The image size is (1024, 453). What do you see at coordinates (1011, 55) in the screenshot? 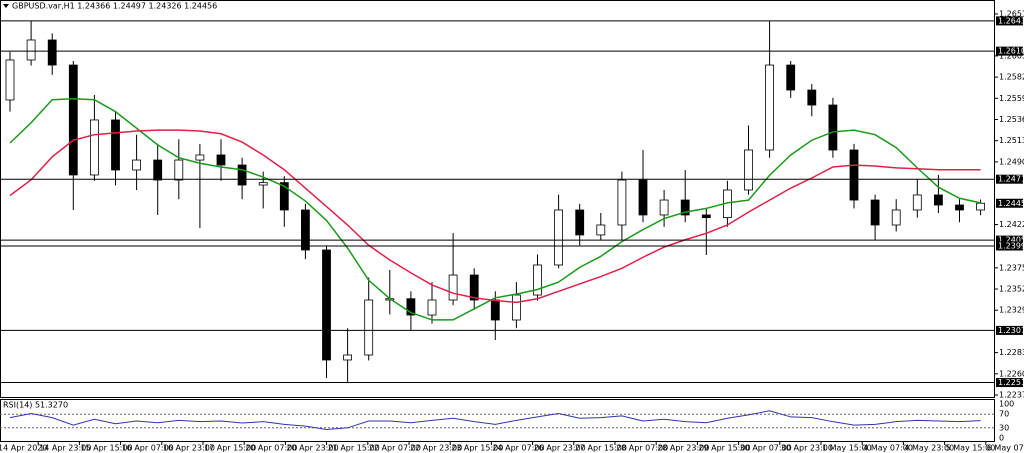
I see `y-tick-label: 1.26055` at bounding box center [1011, 55].